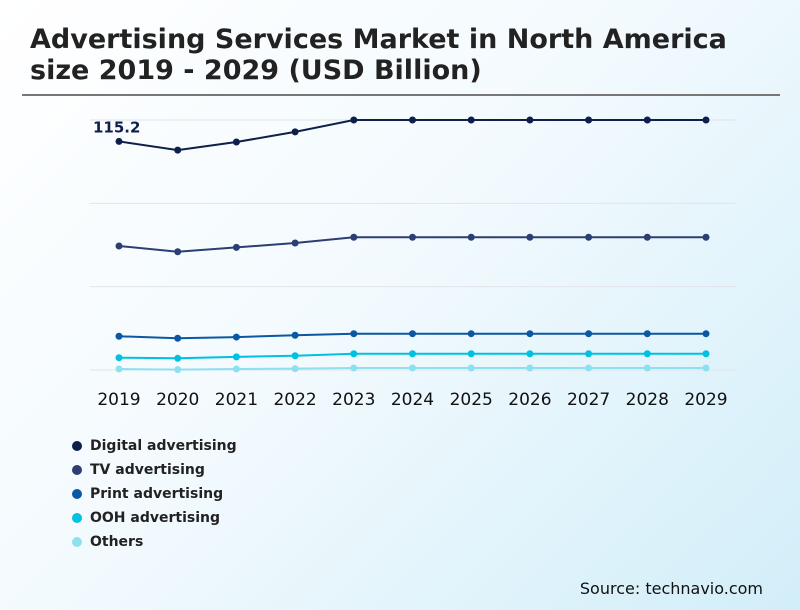 This screenshot has width=800, height=610. What do you see at coordinates (588, 400) in the screenshot?
I see `x-tick-label: 2027` at bounding box center [588, 400].